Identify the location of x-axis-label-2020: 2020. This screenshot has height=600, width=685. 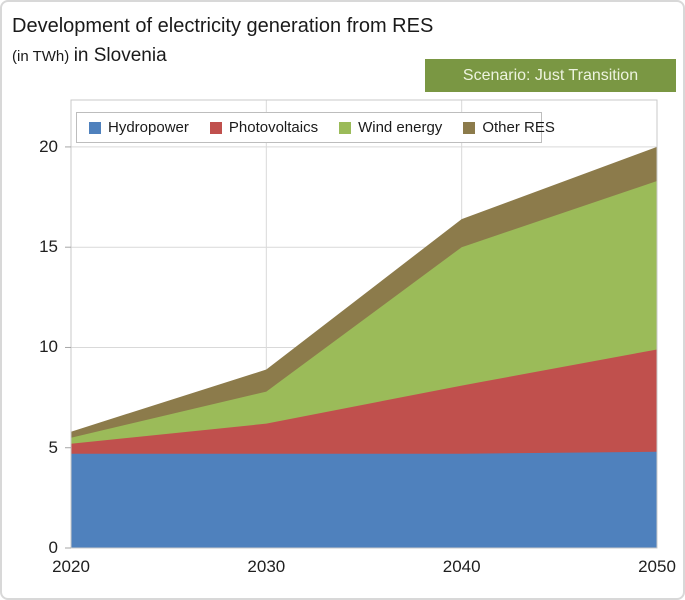
(71, 566).